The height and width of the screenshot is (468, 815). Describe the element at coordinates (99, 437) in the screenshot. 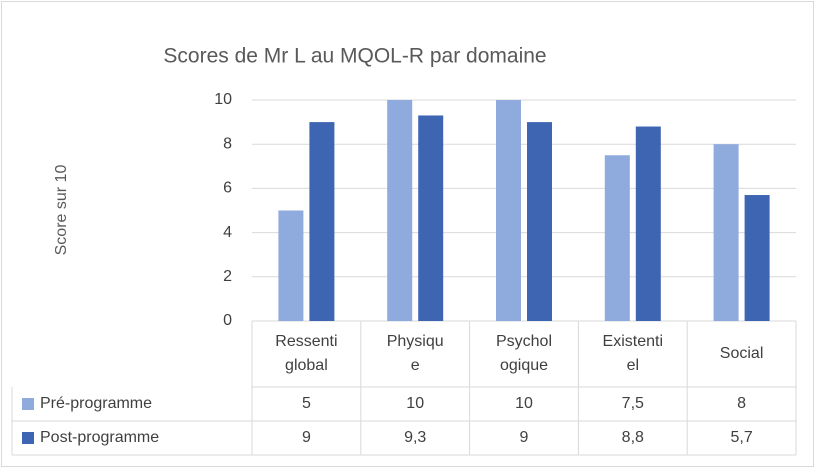

I see `legend-label: Post-programme` at that location.